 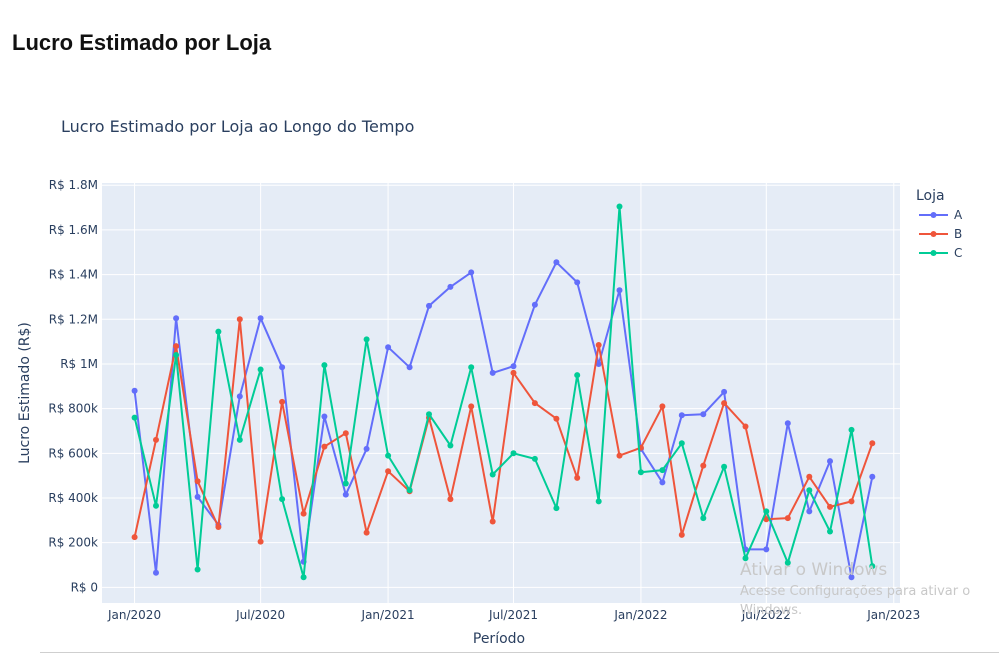 I want to click on legend-item-c: C, so click(x=940, y=253).